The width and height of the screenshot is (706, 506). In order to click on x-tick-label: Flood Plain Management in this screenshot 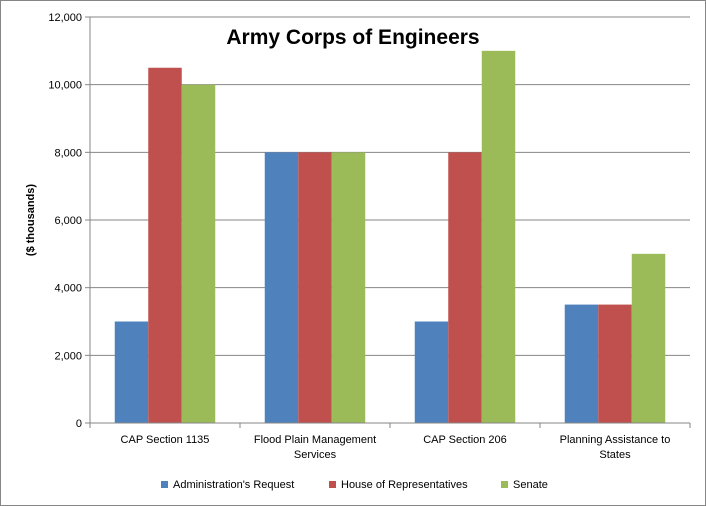, I will do `click(315, 440)`.